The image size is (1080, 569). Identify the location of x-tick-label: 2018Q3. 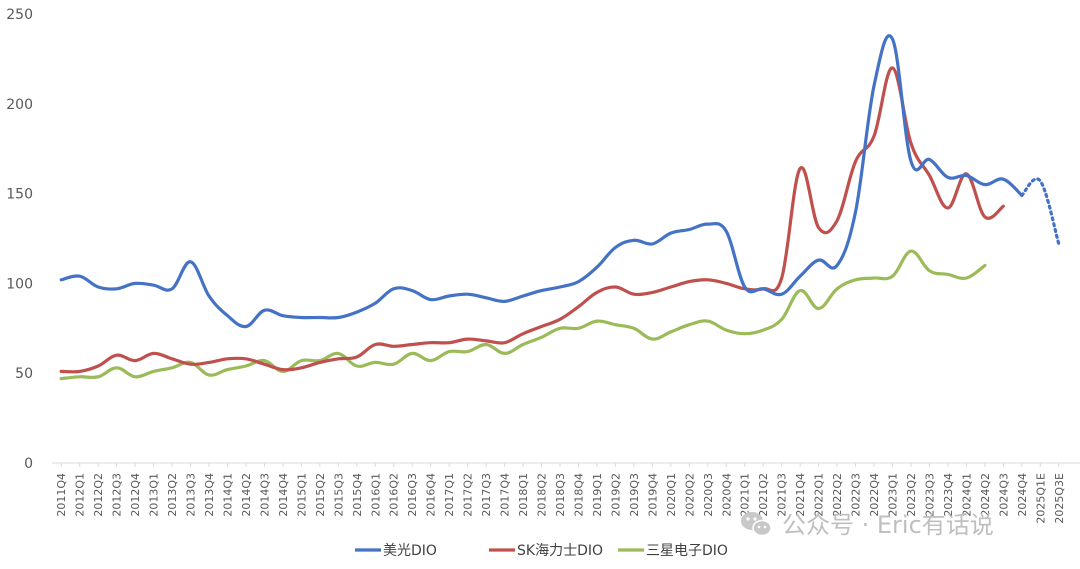
(560, 495).